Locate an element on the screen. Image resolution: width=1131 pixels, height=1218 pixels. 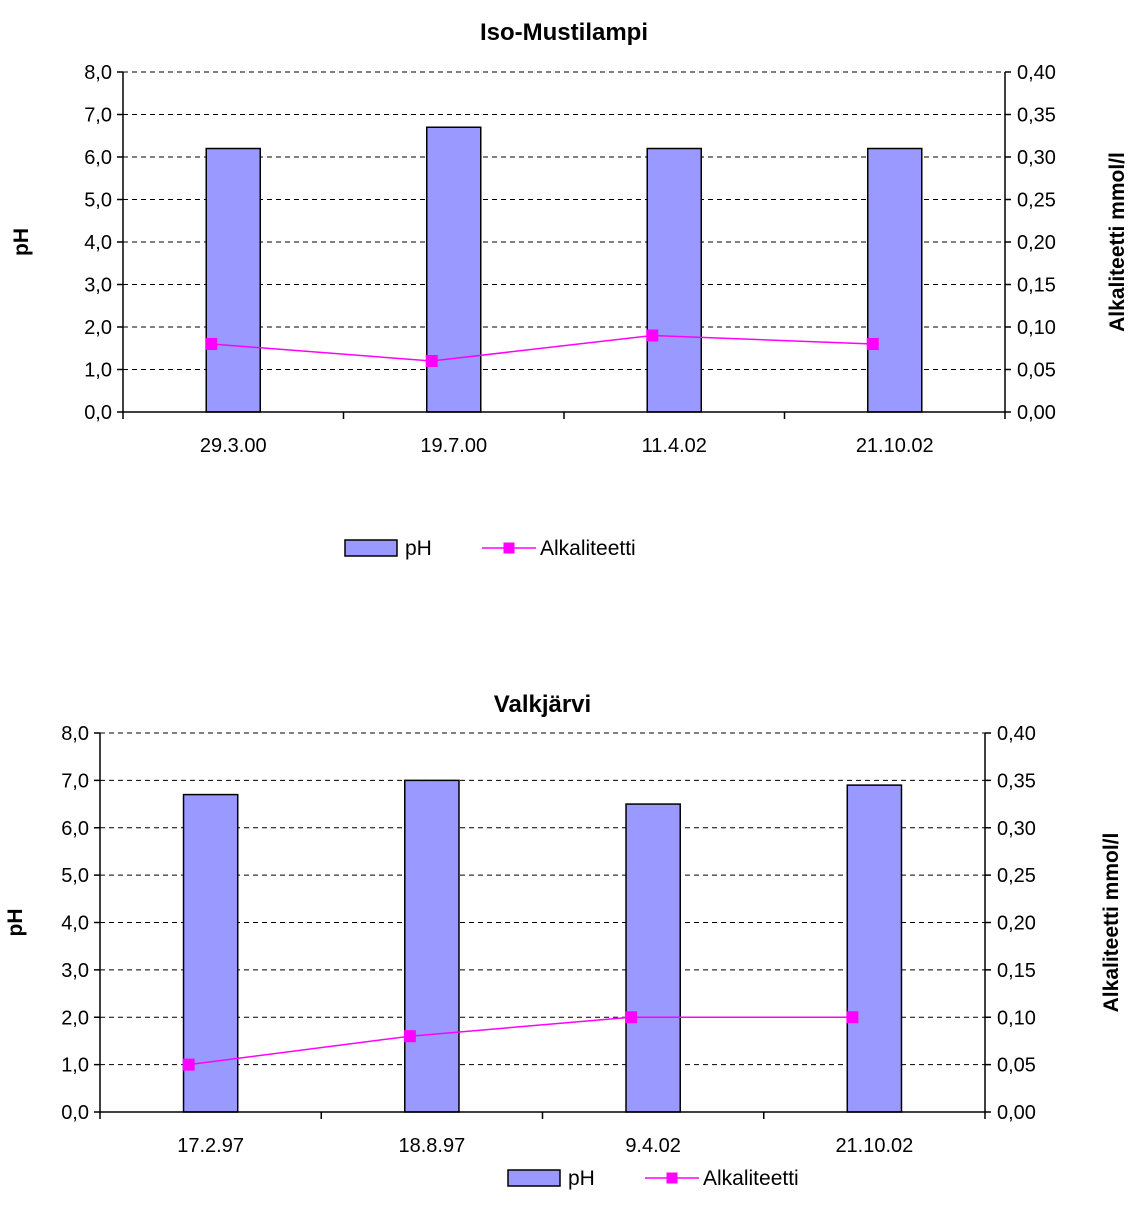
x-tick-label: 19.7.00 is located at coordinates (453, 446).